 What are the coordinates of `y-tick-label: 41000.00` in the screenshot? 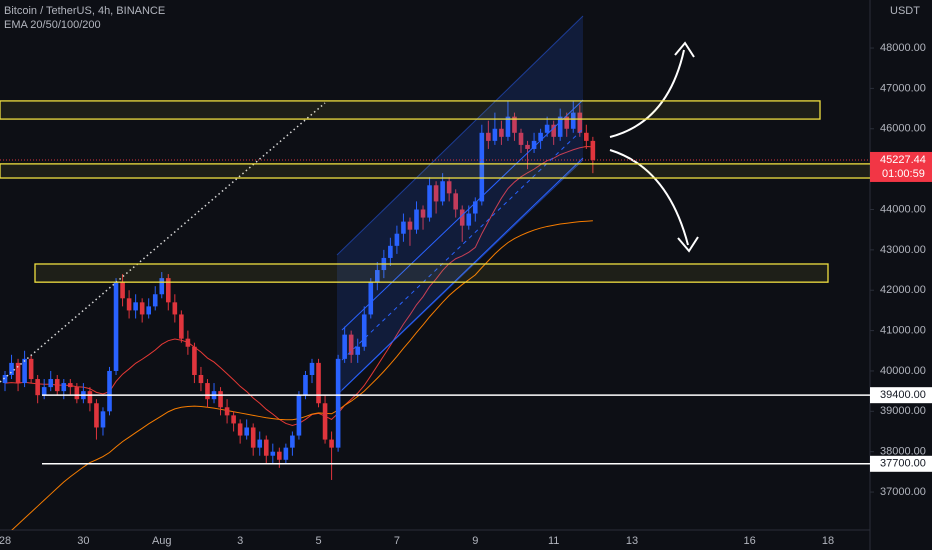 It's located at (903, 331).